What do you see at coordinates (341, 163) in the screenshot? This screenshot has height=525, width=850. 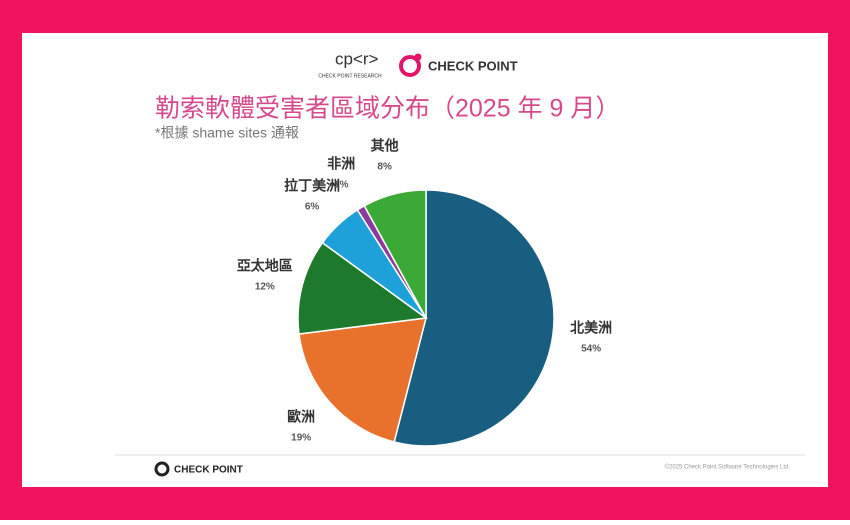 I see `slice-label: 非洲` at bounding box center [341, 163].